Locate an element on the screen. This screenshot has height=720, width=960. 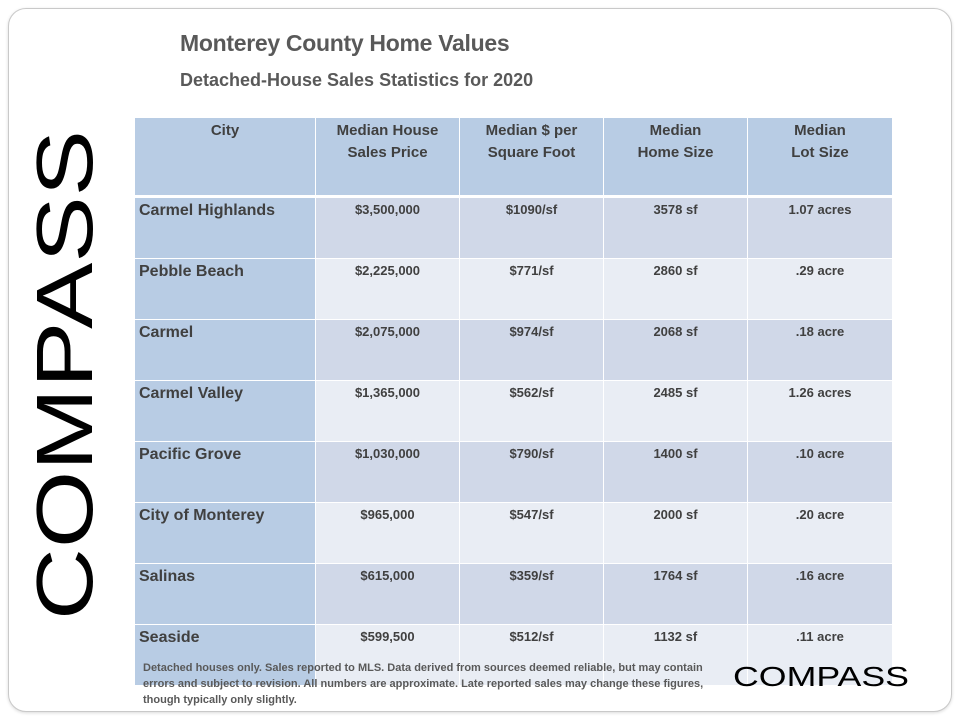
per-sqft-cell: $974/sf is located at coordinates (531, 350).